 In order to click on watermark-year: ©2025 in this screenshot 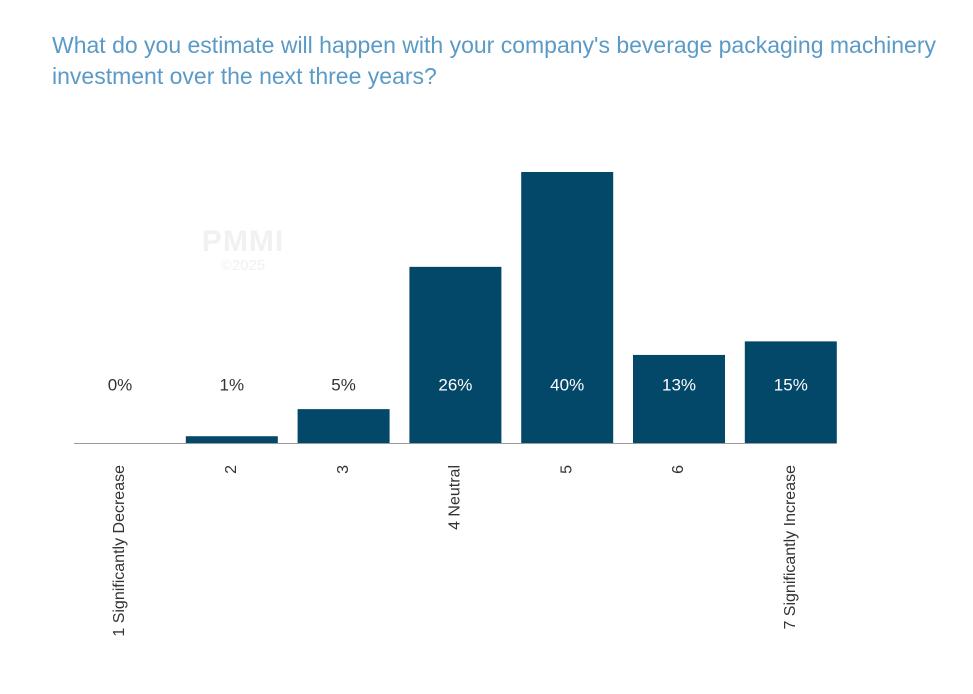, I will do `click(243, 265)`.